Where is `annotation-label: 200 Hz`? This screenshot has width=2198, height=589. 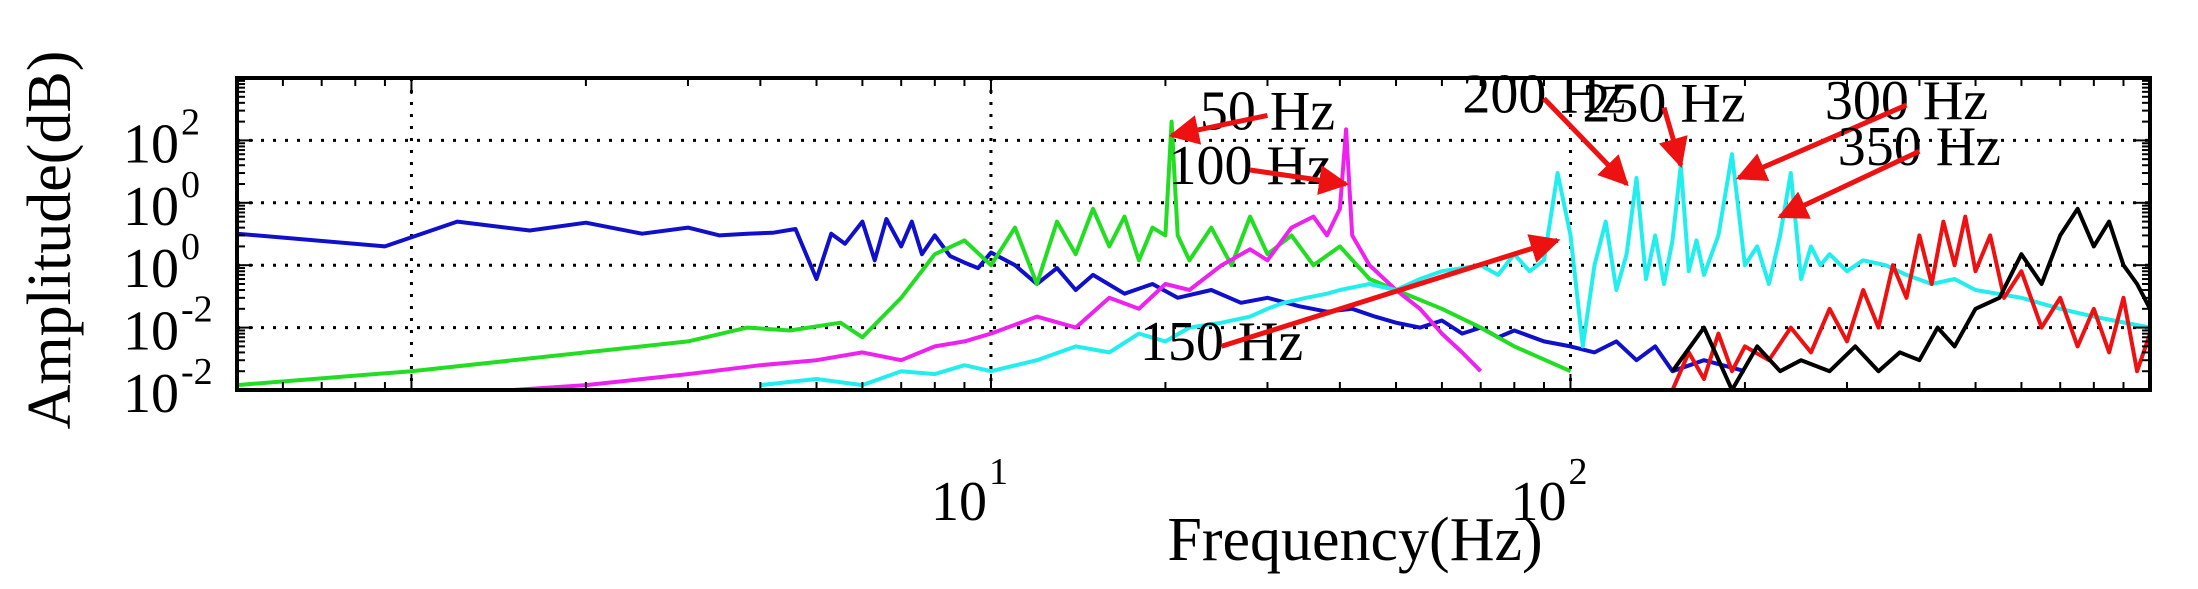 annotation-label: 200 Hz is located at coordinates (1543, 94).